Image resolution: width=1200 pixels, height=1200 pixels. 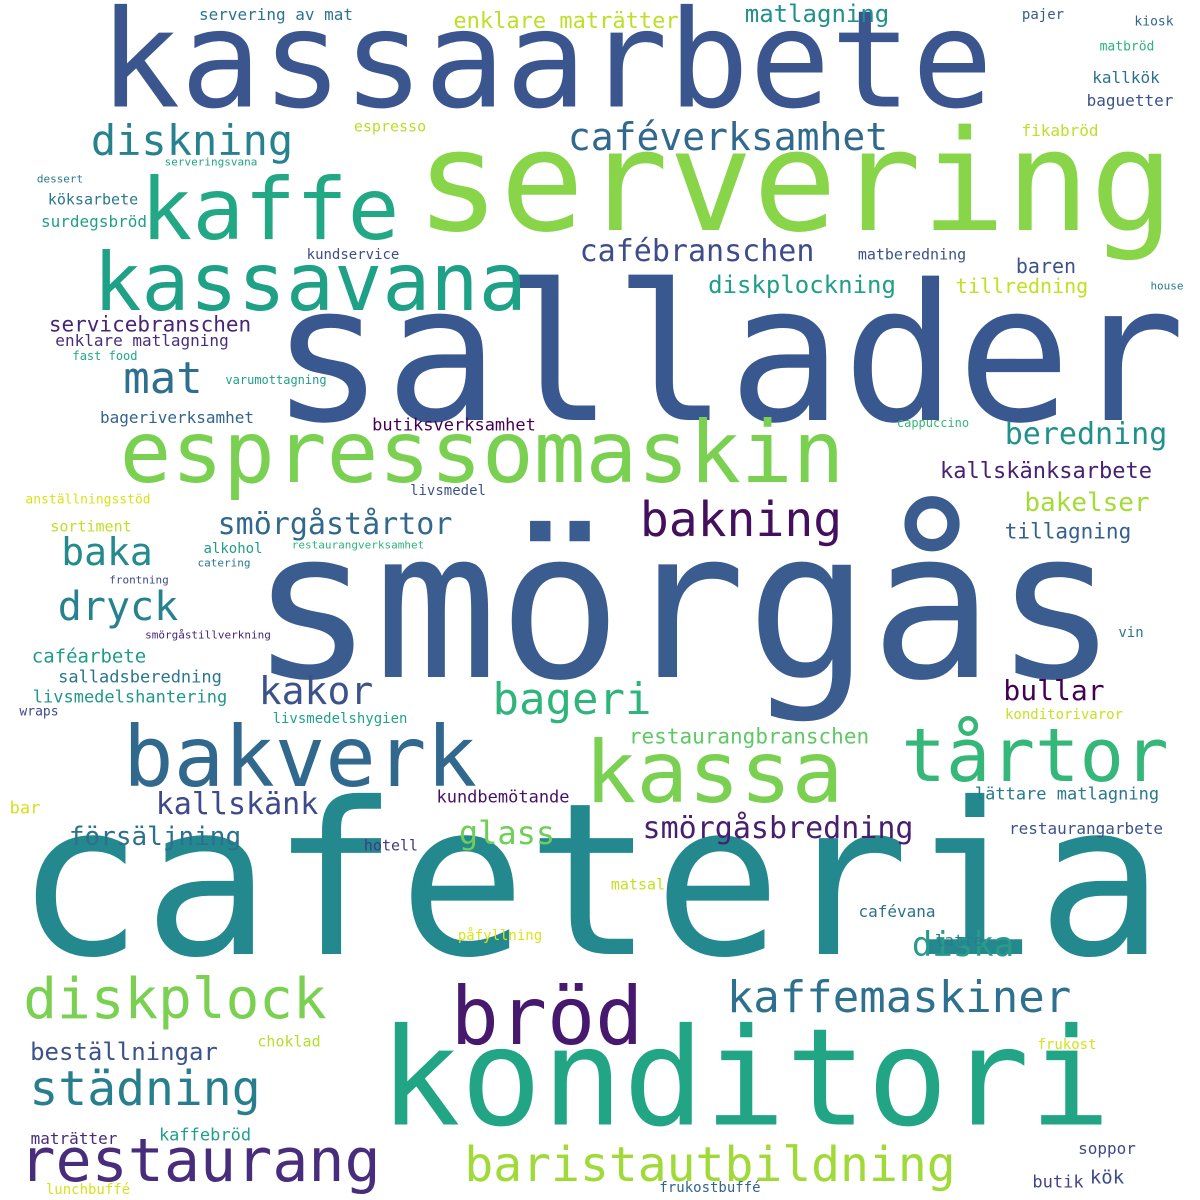 What do you see at coordinates (728, 354) in the screenshot?
I see `word: sallader` at bounding box center [728, 354].